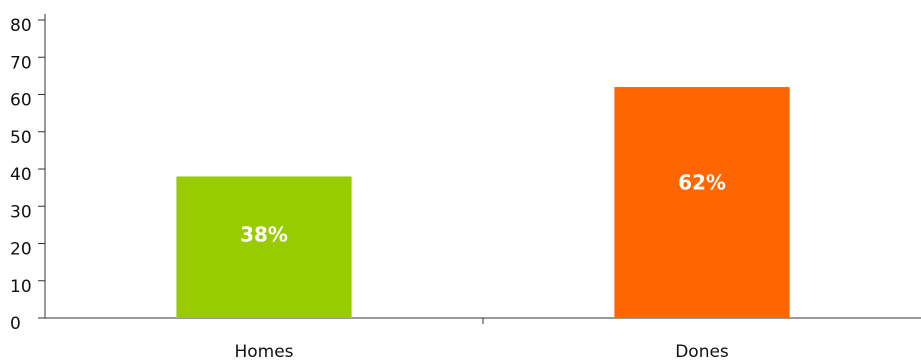  What do you see at coordinates (21, 212) in the screenshot?
I see `y-tick-label: 30` at bounding box center [21, 212].